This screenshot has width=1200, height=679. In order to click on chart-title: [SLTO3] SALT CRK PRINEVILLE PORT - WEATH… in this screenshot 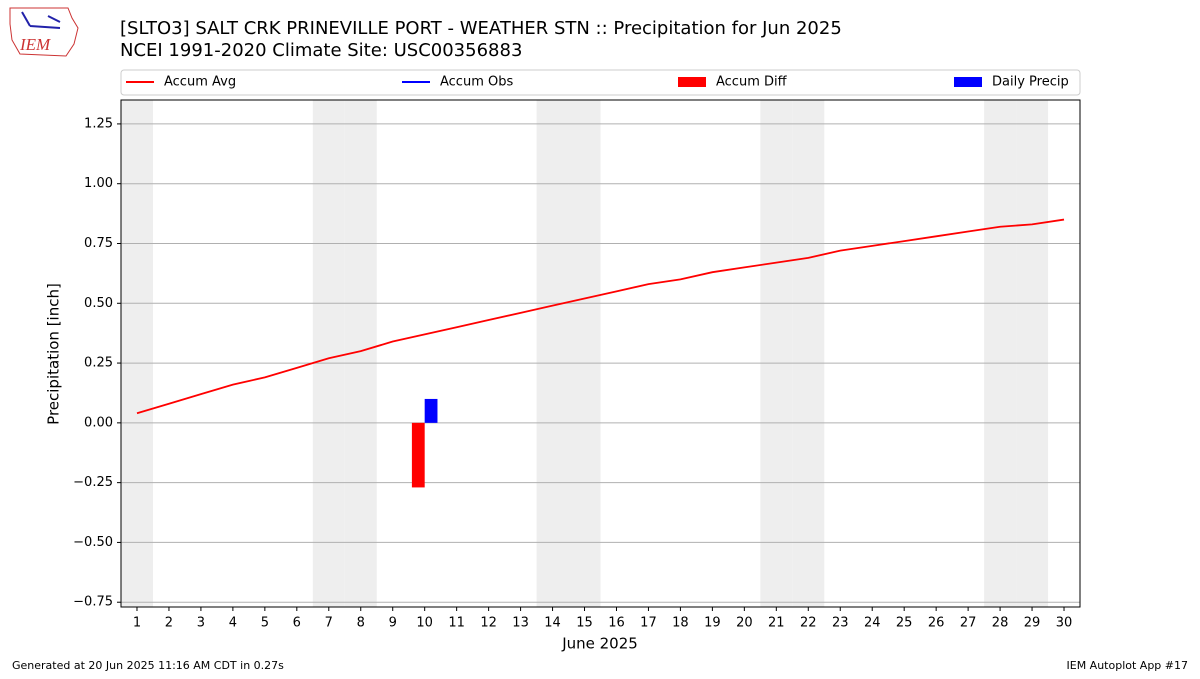, I will do `click(481, 28)`.